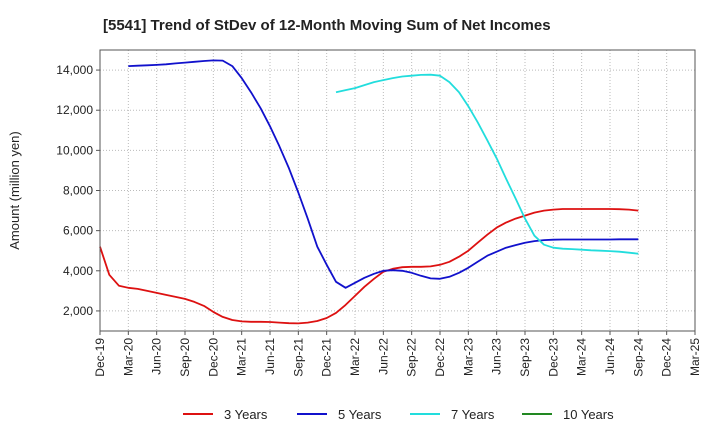 The height and width of the screenshot is (440, 720). Describe the element at coordinates (553, 357) in the screenshot. I see `x-tick-label: Dec-23` at that location.